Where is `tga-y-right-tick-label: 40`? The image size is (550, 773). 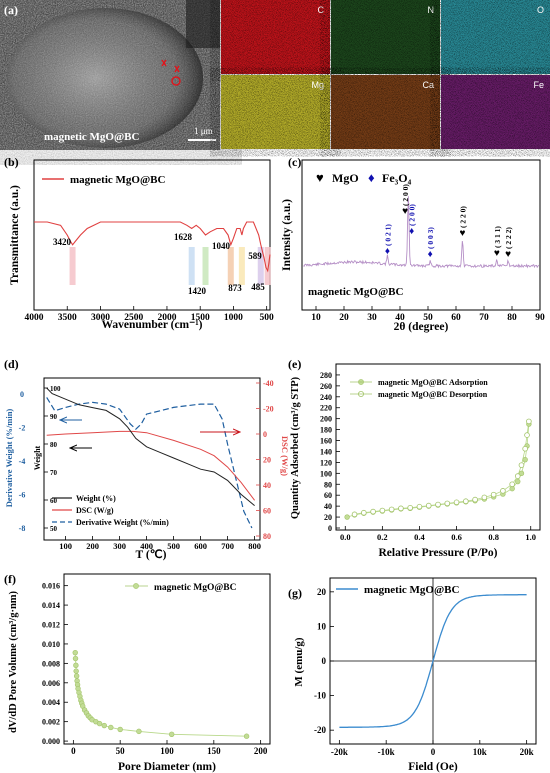
tga-y-right-tick-label: 40 is located at coordinates (267, 485).